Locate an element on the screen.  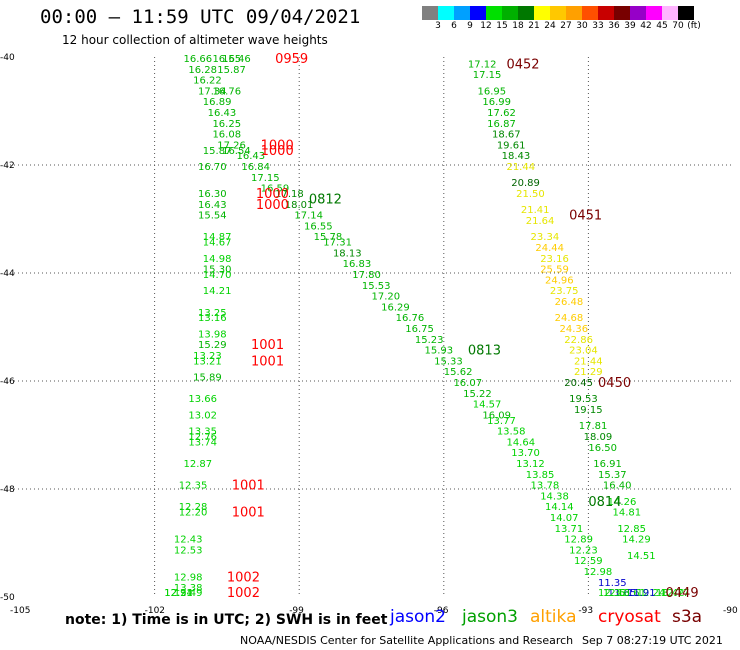
lon-tick-label: -99 is located at coordinates (296, 611).